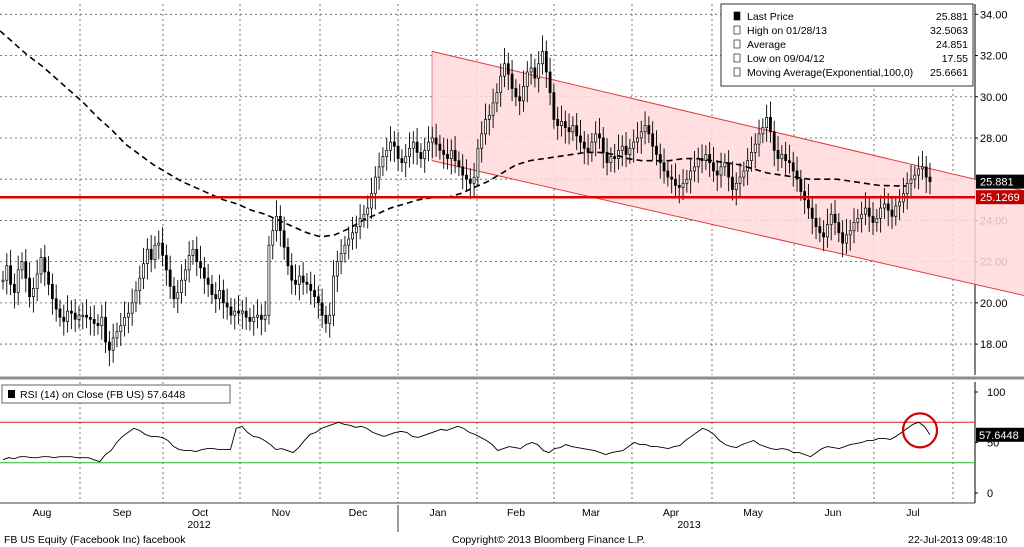 The height and width of the screenshot is (547, 1024). What do you see at coordinates (689, 525) in the screenshot?
I see `x-year-label: 2013` at bounding box center [689, 525].